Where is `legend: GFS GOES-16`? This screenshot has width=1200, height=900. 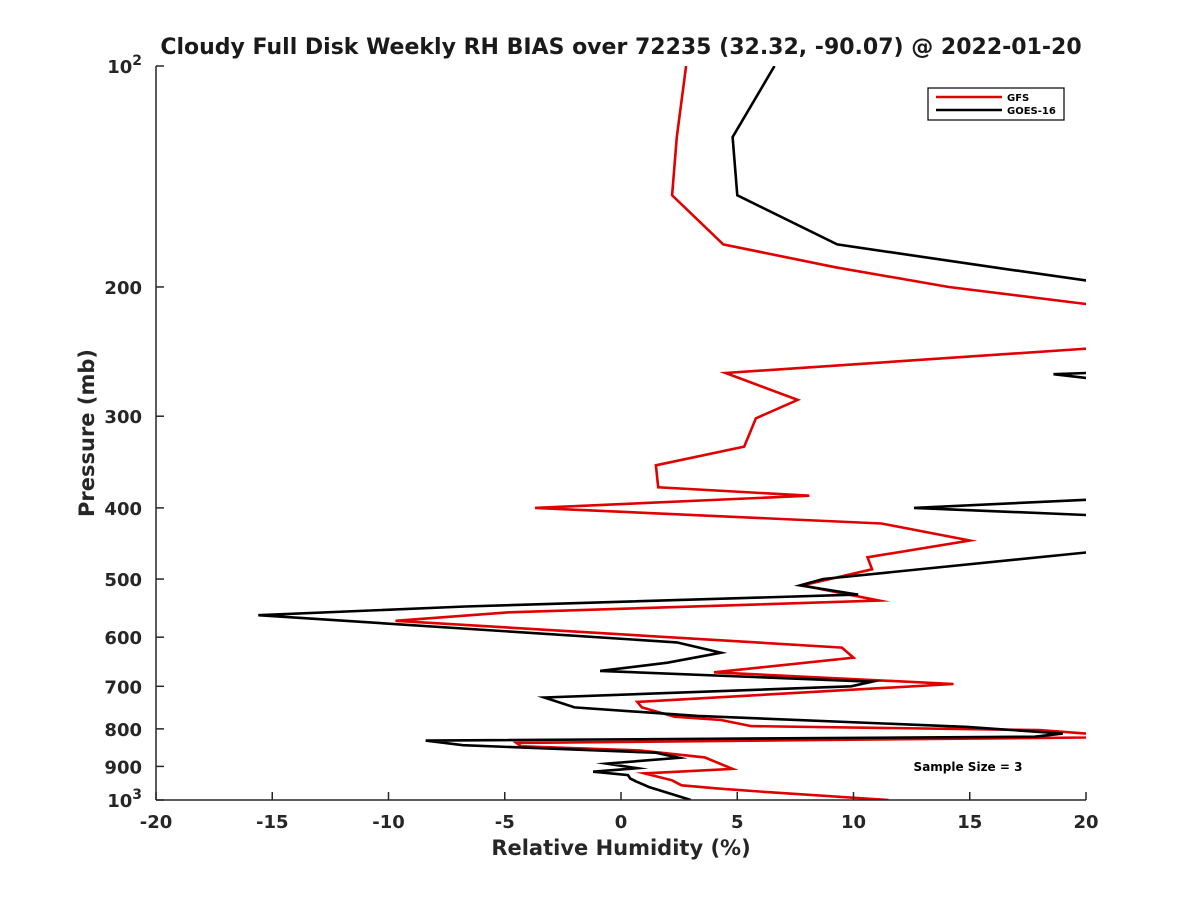
legend: GFS GOES-16 is located at coordinates (996, 104).